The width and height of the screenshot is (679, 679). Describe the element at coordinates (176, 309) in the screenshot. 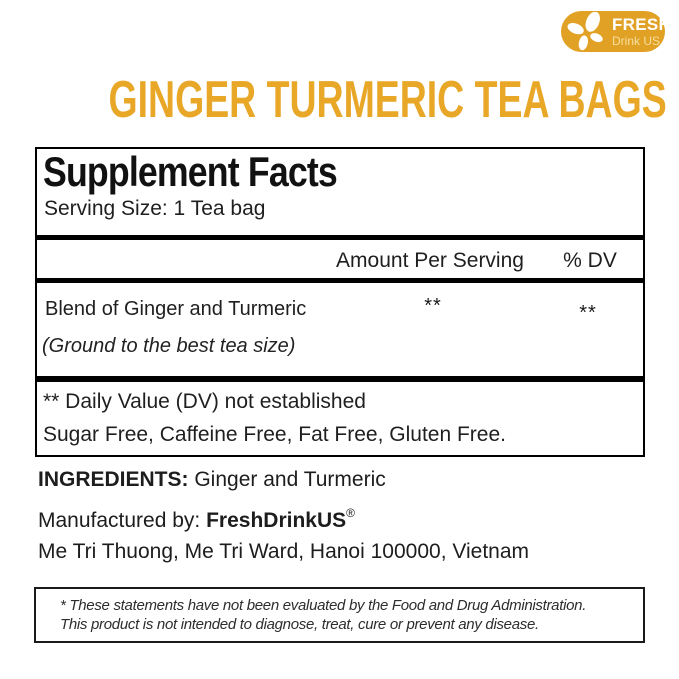

I see `nutrient-name: Blend of Ginger and Turmeric` at that location.